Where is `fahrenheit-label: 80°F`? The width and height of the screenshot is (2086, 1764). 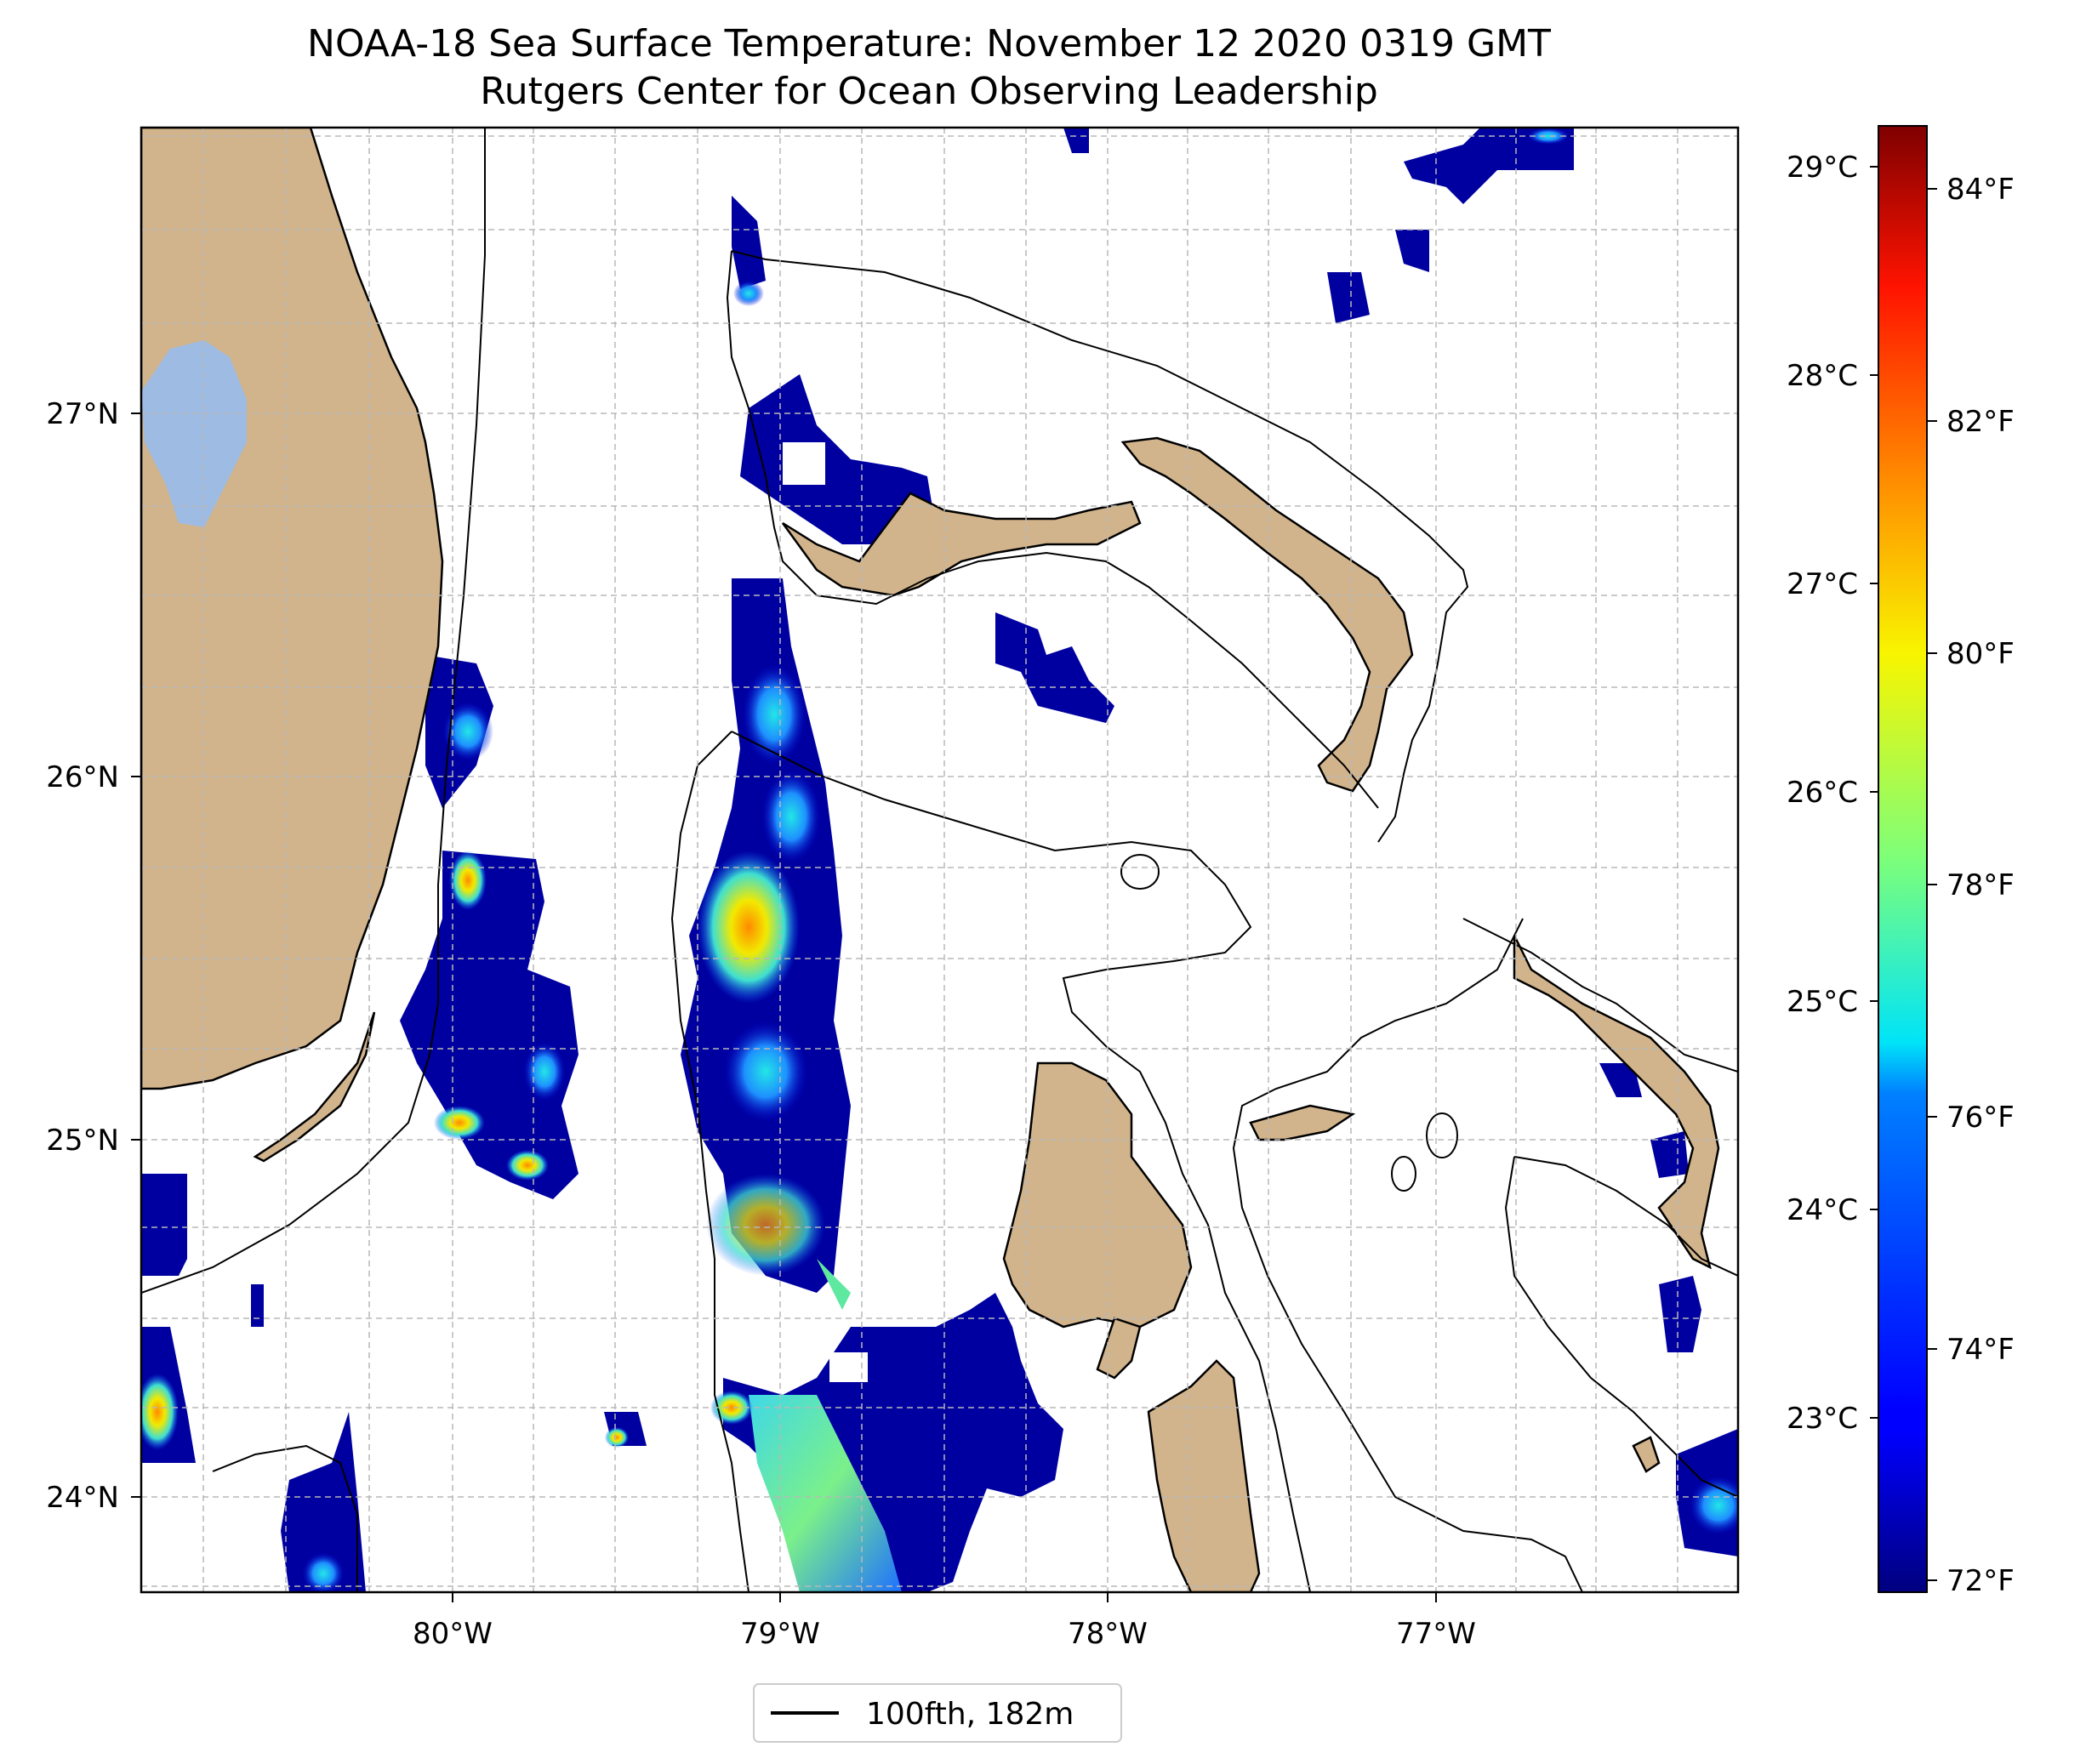 fahrenheit-label: 80°F is located at coordinates (1980, 654).